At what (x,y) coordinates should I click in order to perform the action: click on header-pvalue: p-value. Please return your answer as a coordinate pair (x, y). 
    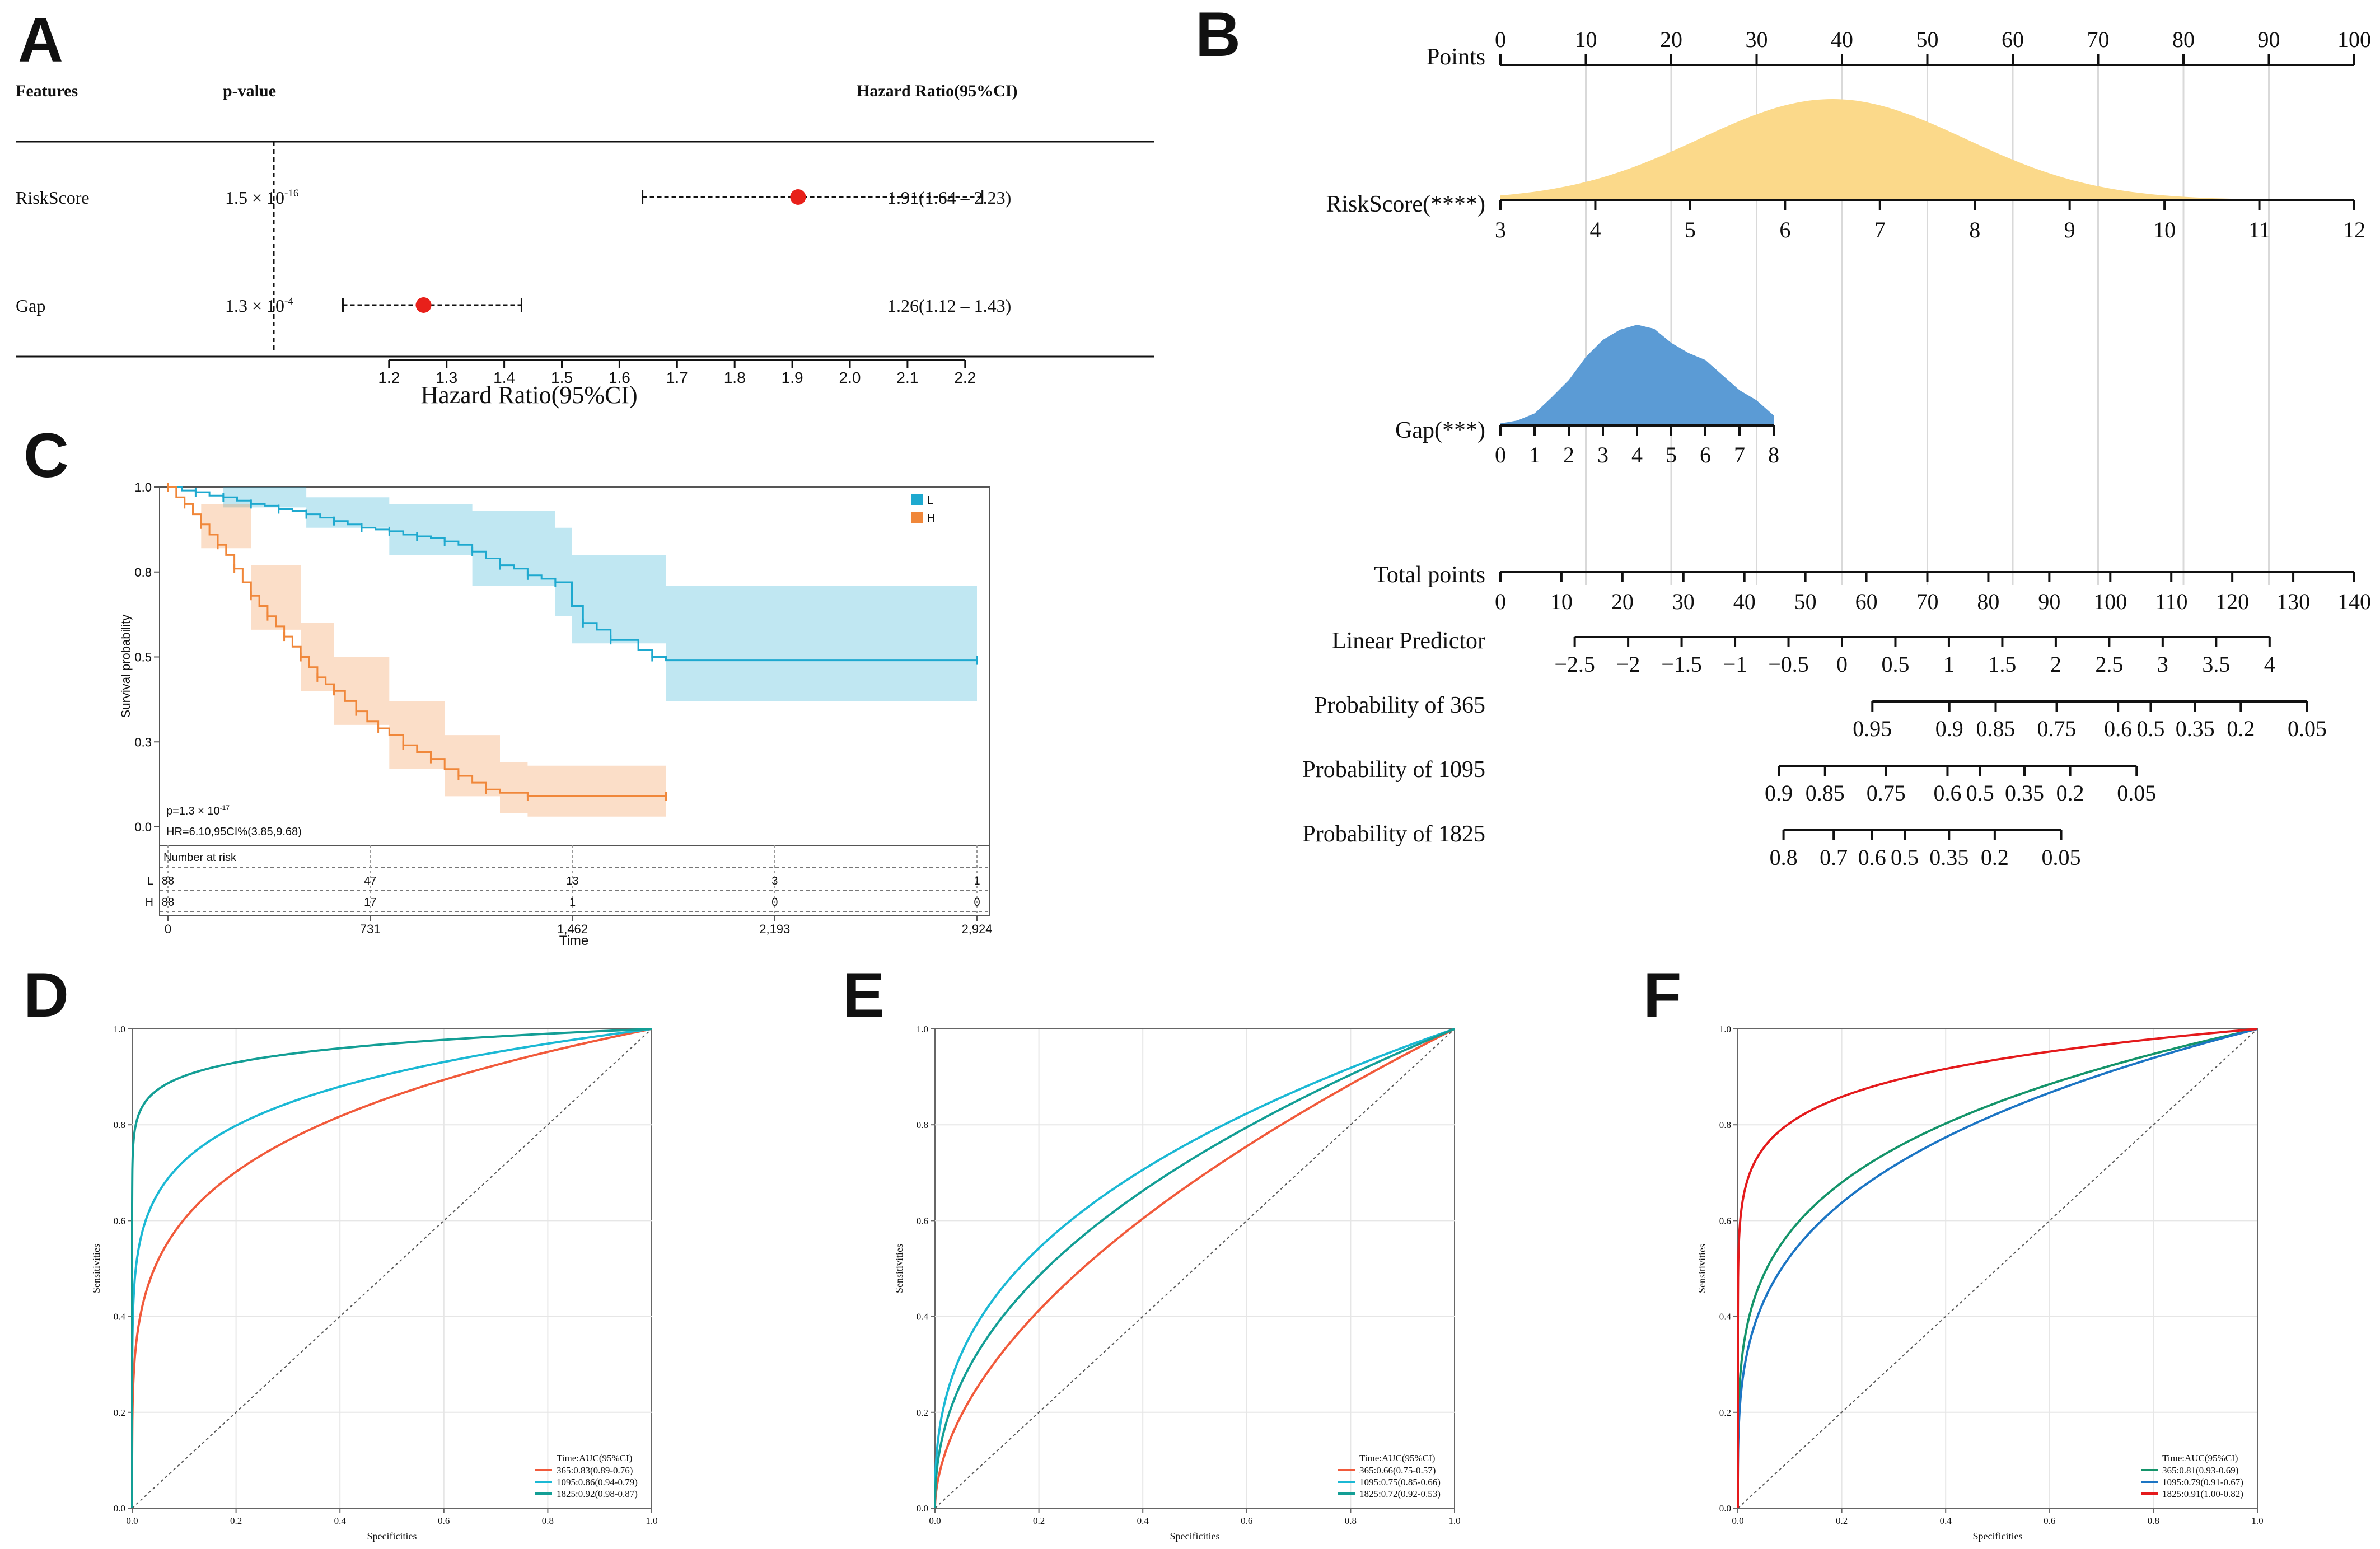
    Looking at the image, I should click on (250, 91).